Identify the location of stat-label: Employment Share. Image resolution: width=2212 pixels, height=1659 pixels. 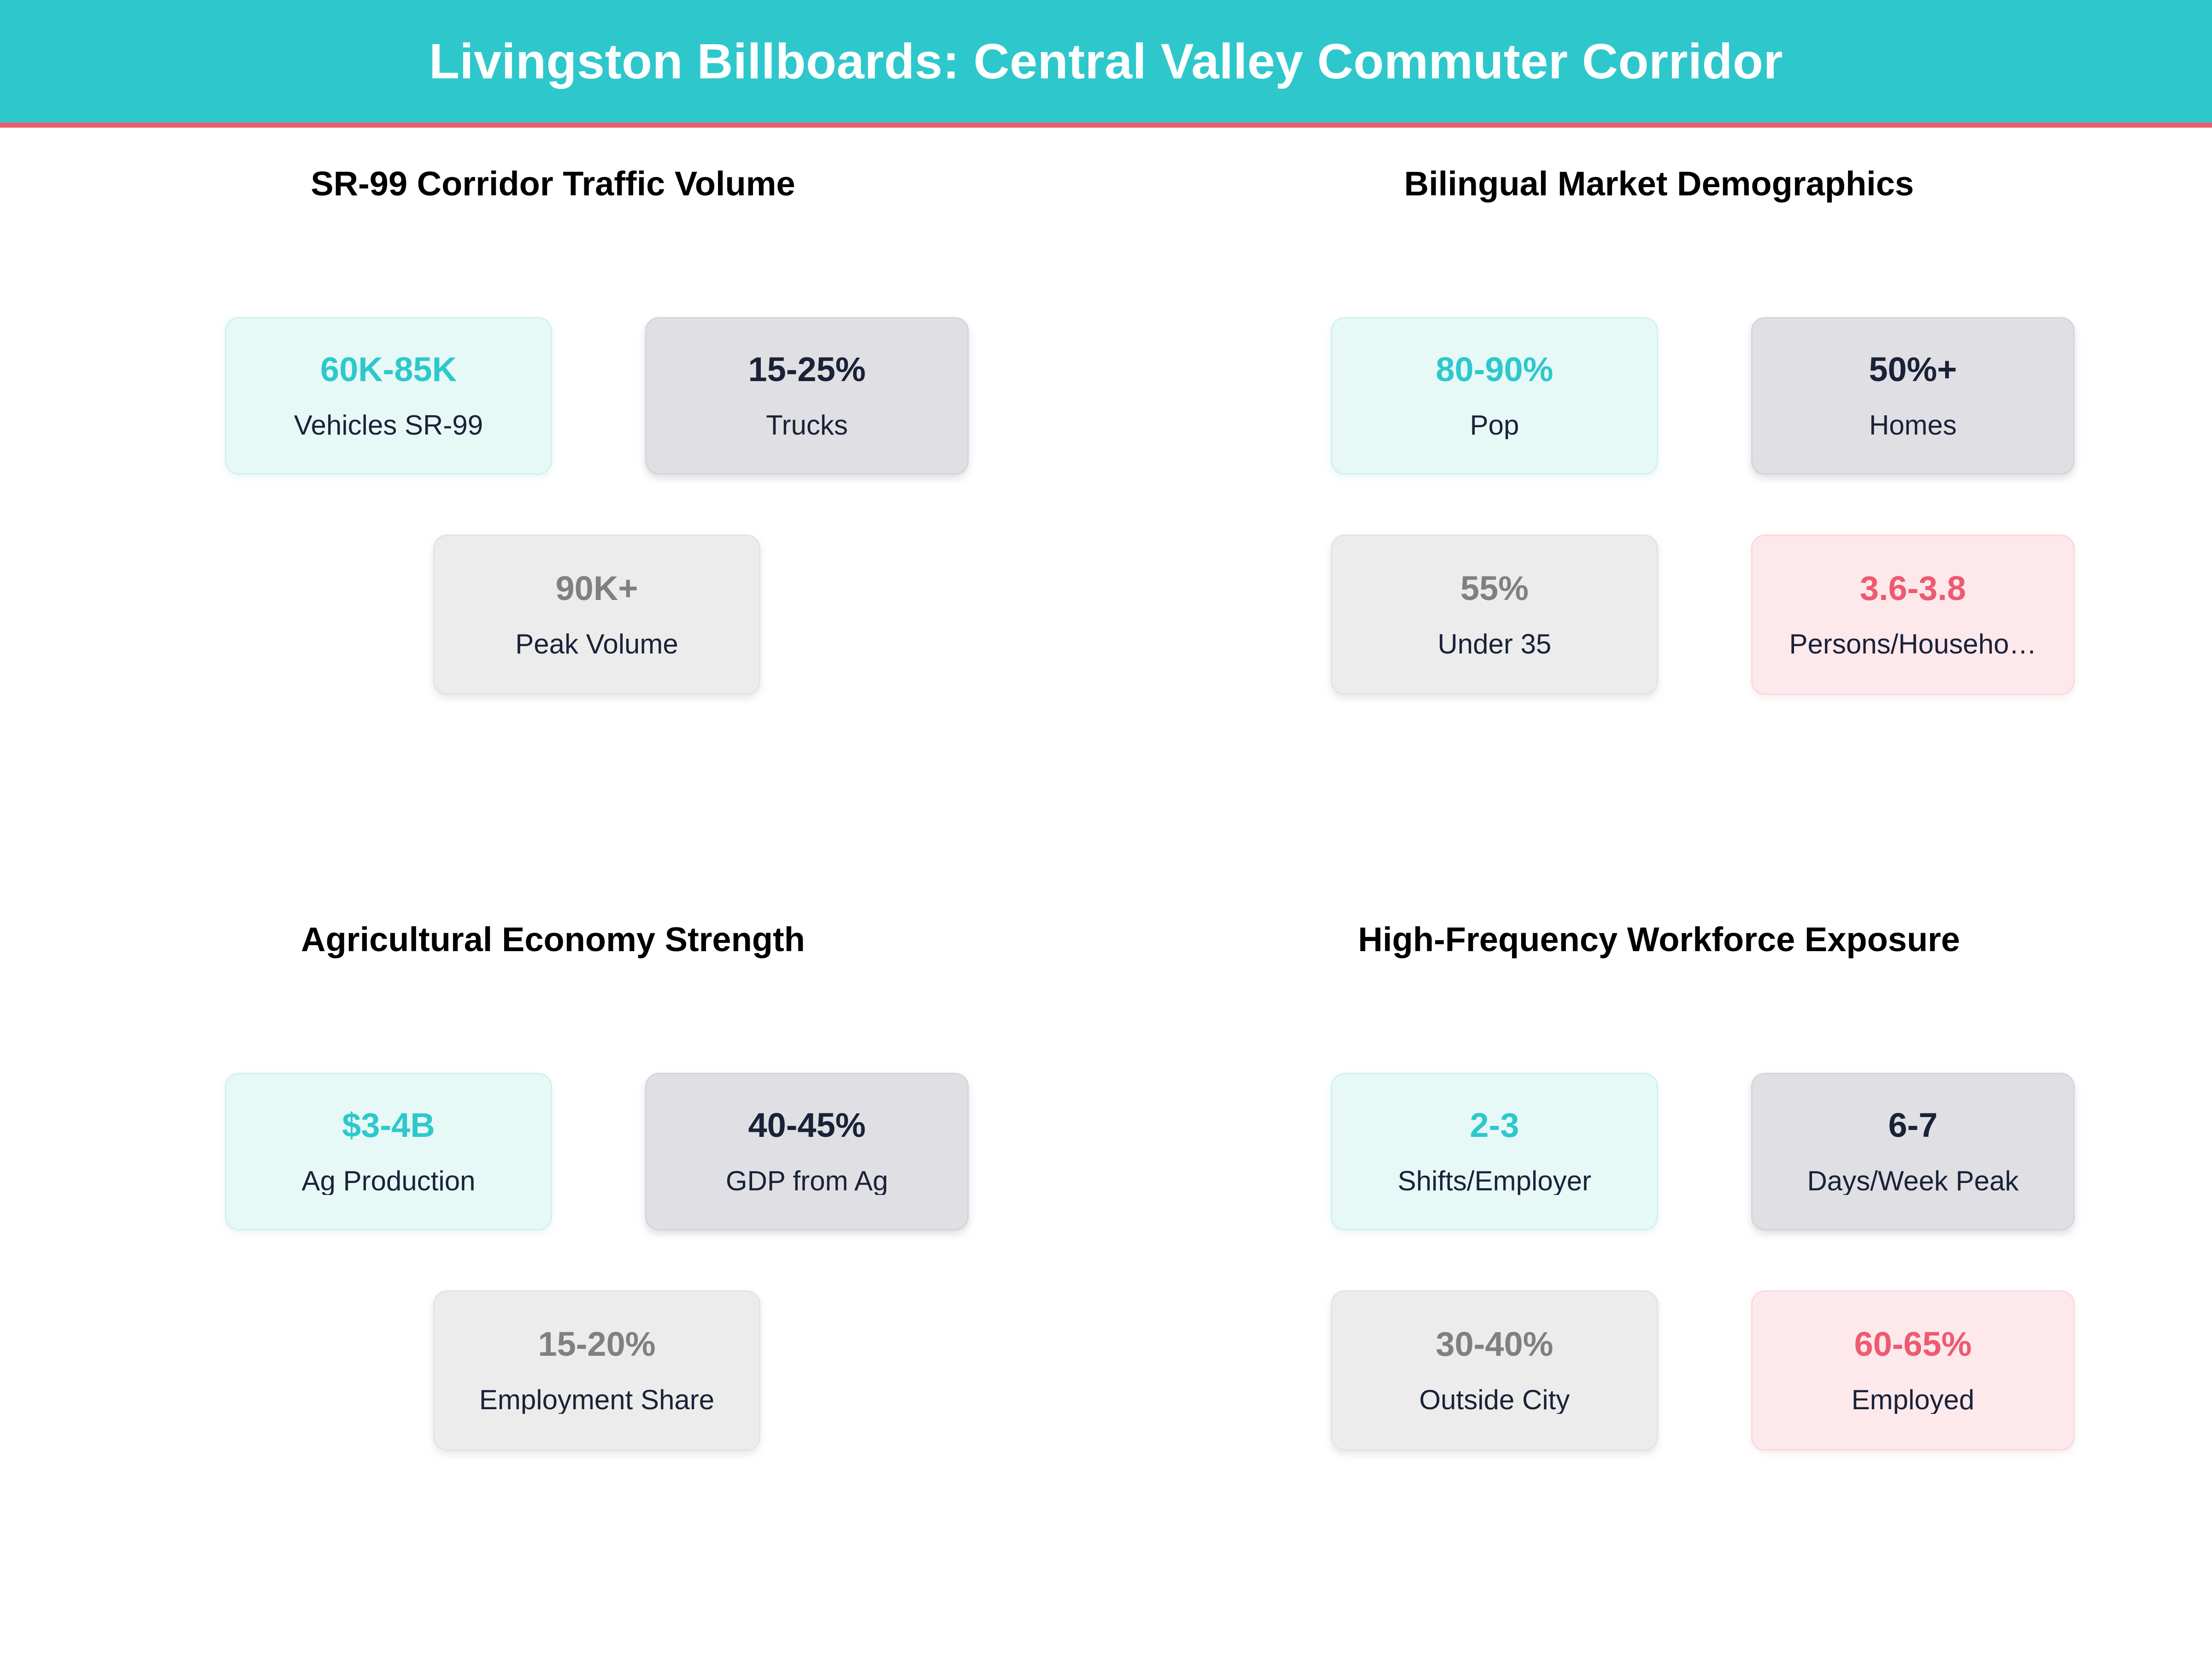
(597, 1400).